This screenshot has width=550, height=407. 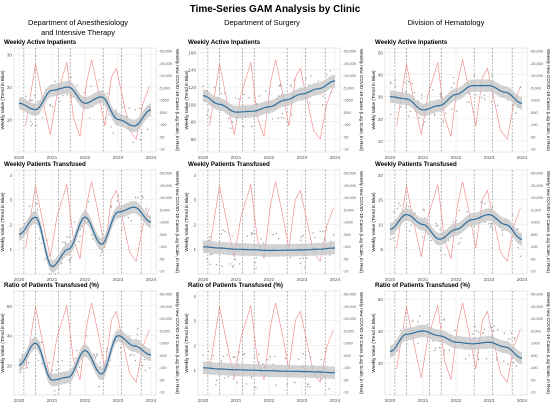 I want to click on trend-line, so click(x=269, y=370).